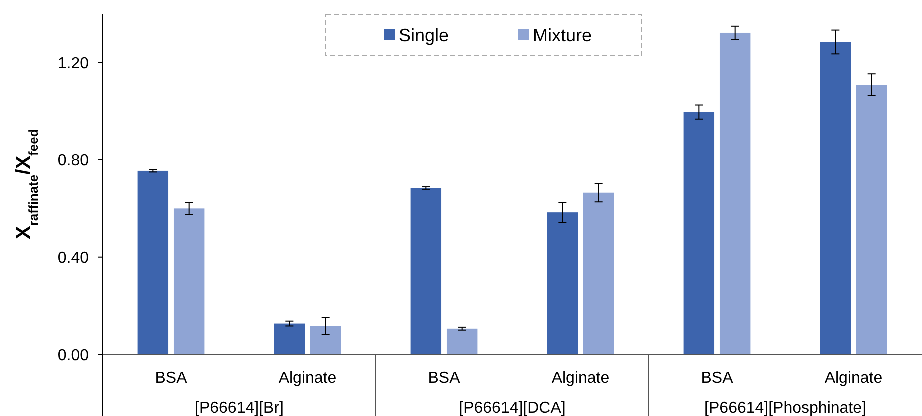 The image size is (922, 416). Describe the element at coordinates (239, 408) in the screenshot. I see `text: [P66614][Br]` at that location.